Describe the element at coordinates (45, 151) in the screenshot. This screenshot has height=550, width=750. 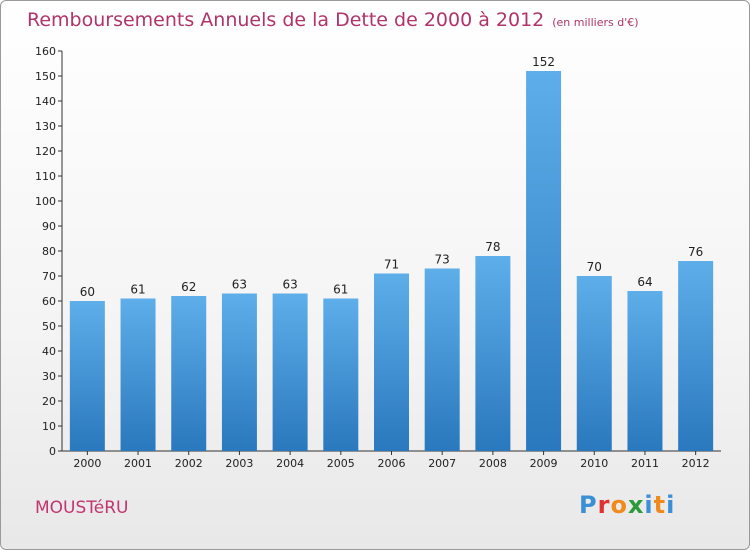
I see `y-tick-label: 120` at that location.